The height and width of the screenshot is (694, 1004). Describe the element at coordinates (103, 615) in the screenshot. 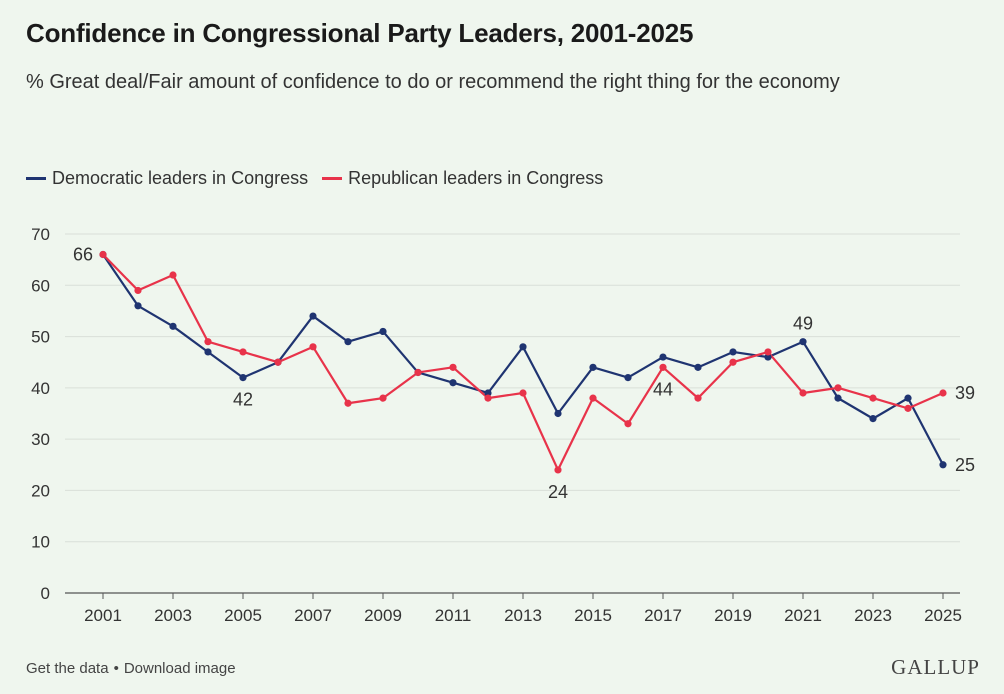

I see `x-tick-label: 2001` at that location.